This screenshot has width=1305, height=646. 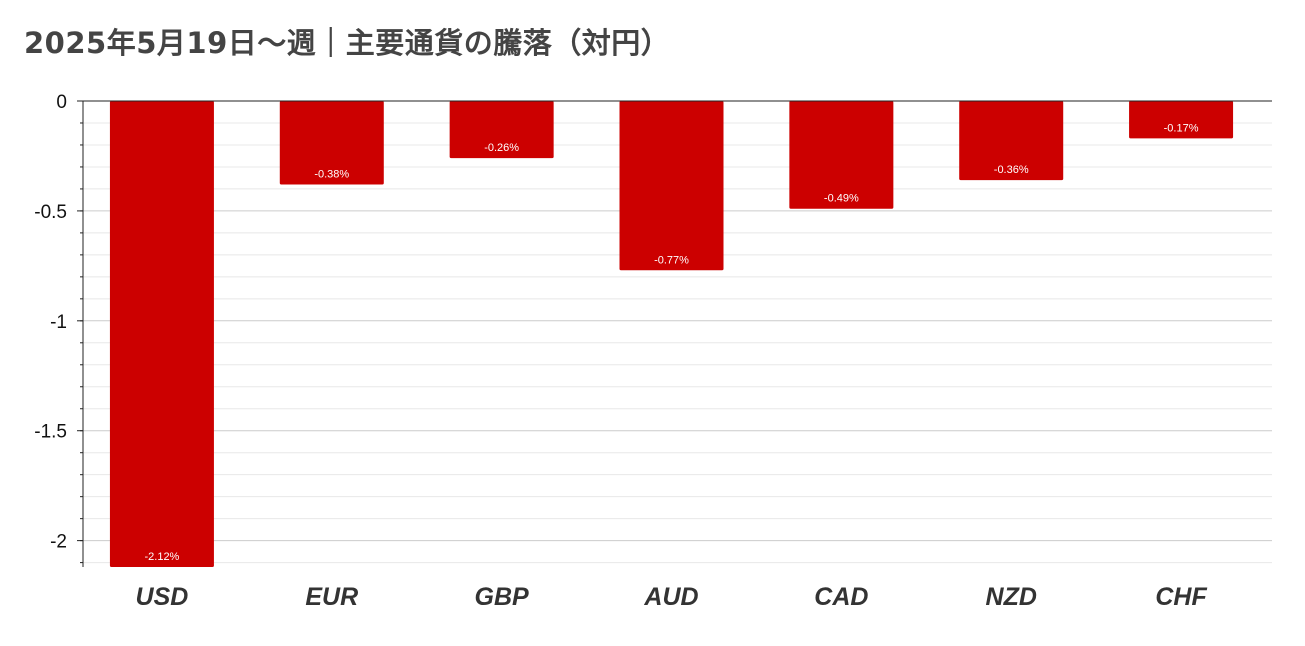 I want to click on x-tick-label: AUD, so click(x=670, y=597).